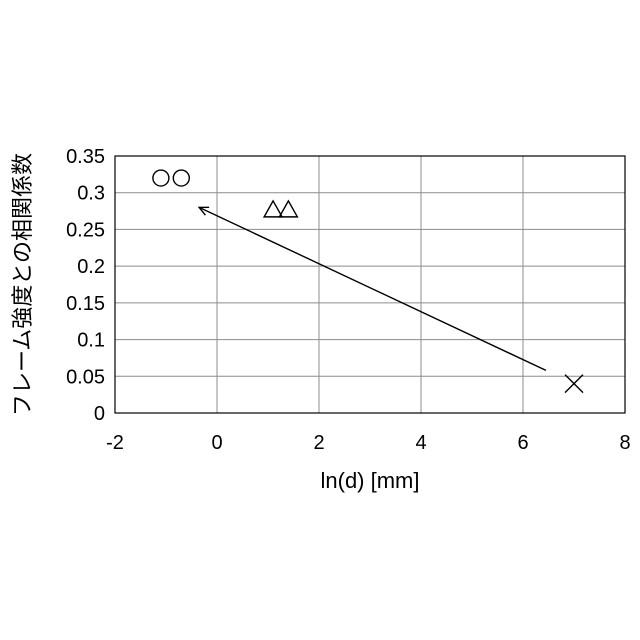  I want to click on cross-marker, so click(574, 384).